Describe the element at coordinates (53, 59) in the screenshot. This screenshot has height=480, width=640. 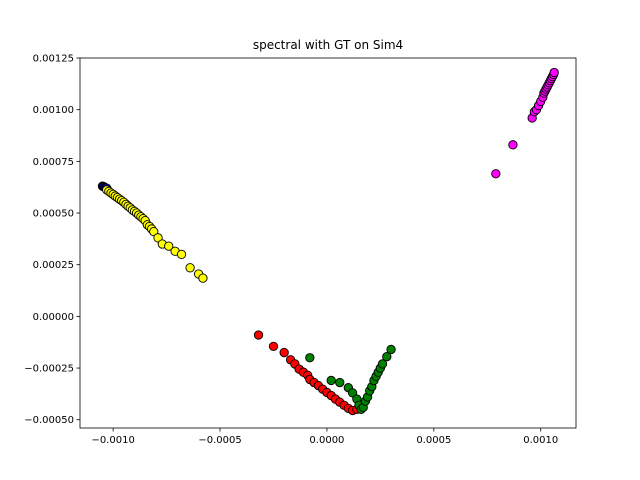
I see `y-tick-label: 0.00125` at that location.